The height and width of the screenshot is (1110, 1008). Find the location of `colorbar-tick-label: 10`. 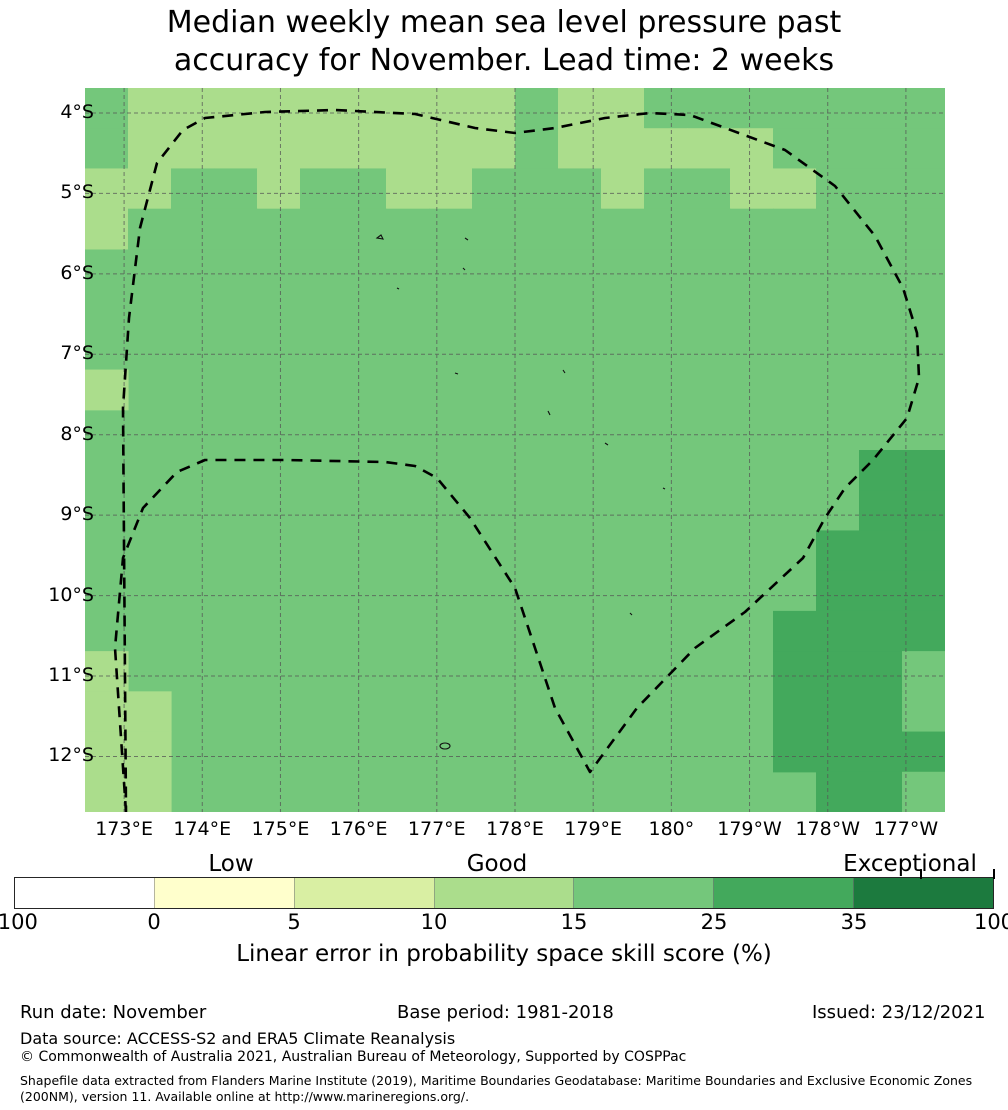

colorbar-tick-label: 10 is located at coordinates (434, 922).